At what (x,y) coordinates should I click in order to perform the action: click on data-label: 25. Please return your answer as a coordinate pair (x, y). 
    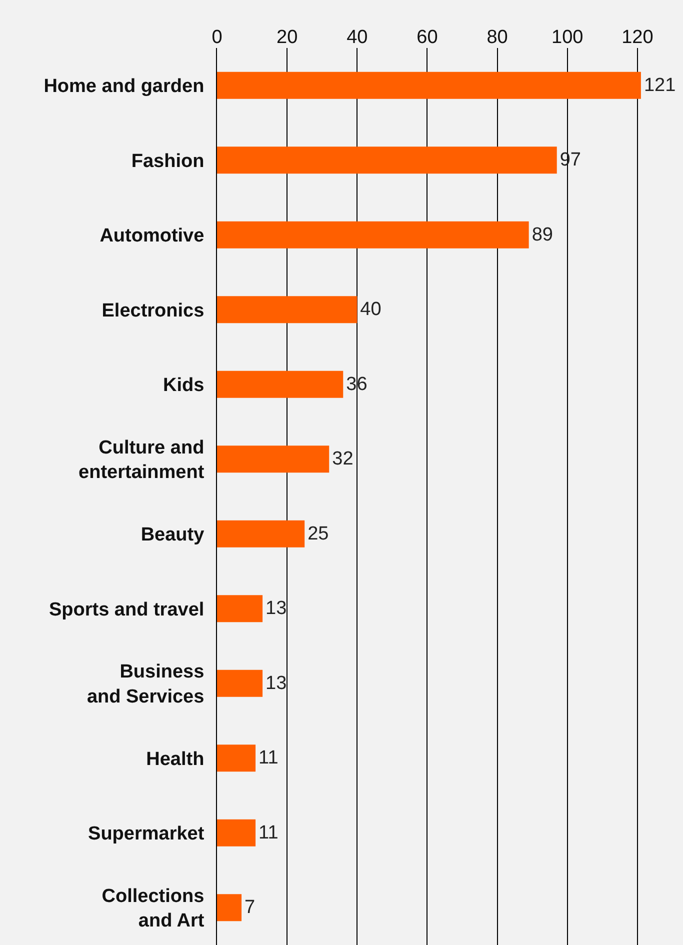
    Looking at the image, I should click on (318, 533).